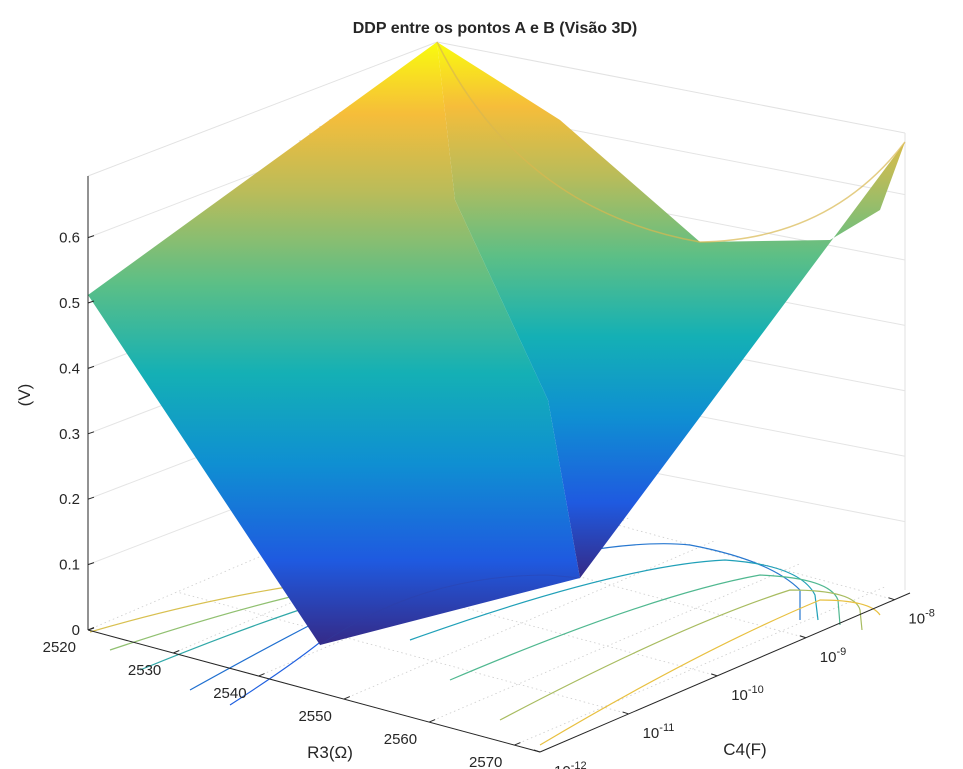 This screenshot has width=963, height=769. What do you see at coordinates (450, 610) in the screenshot?
I see `surface-valley` at bounding box center [450, 610].